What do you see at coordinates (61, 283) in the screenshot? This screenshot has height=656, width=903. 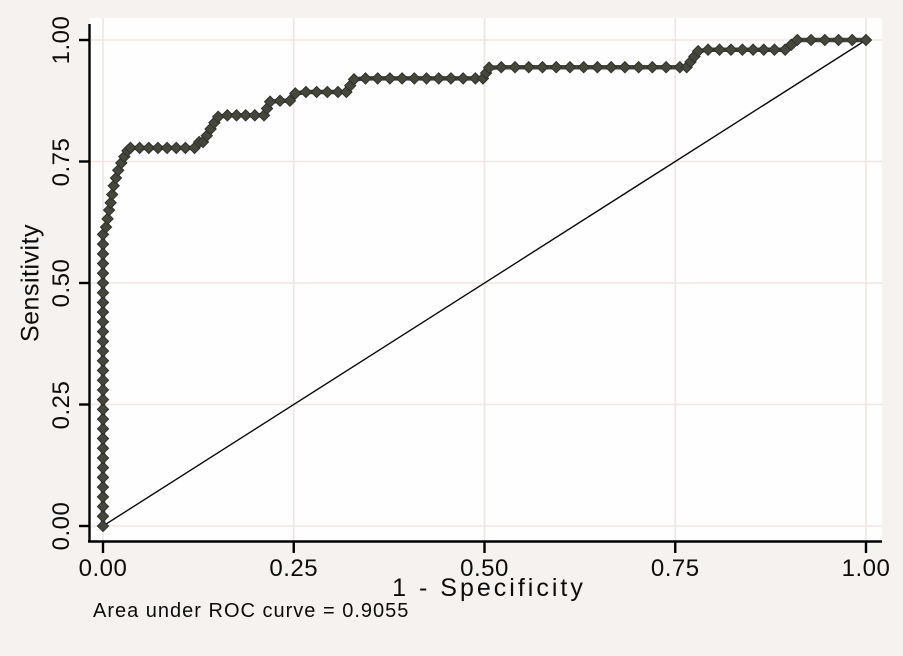 I see `y-tick-label: 0.50` at bounding box center [61, 283].